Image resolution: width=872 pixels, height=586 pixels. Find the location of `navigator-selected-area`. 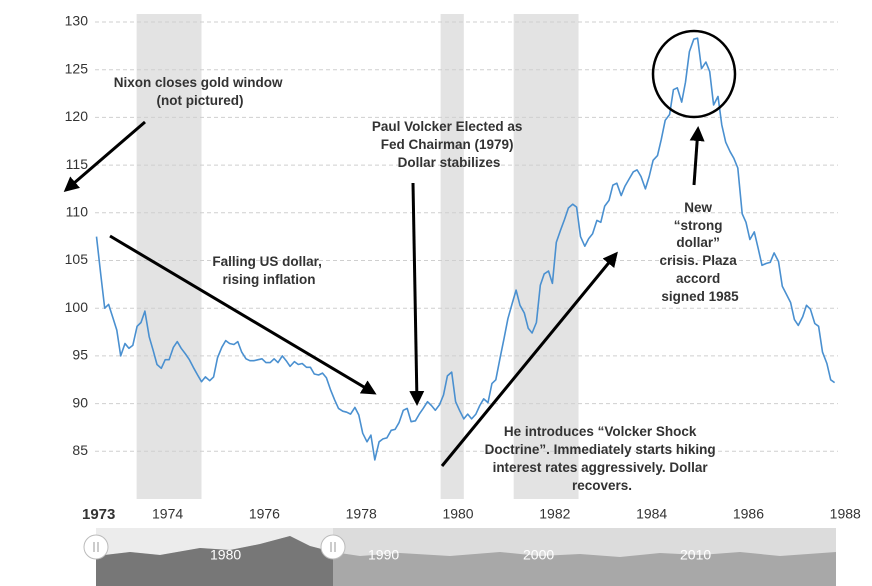

navigator-selected-area is located at coordinates (214, 561).